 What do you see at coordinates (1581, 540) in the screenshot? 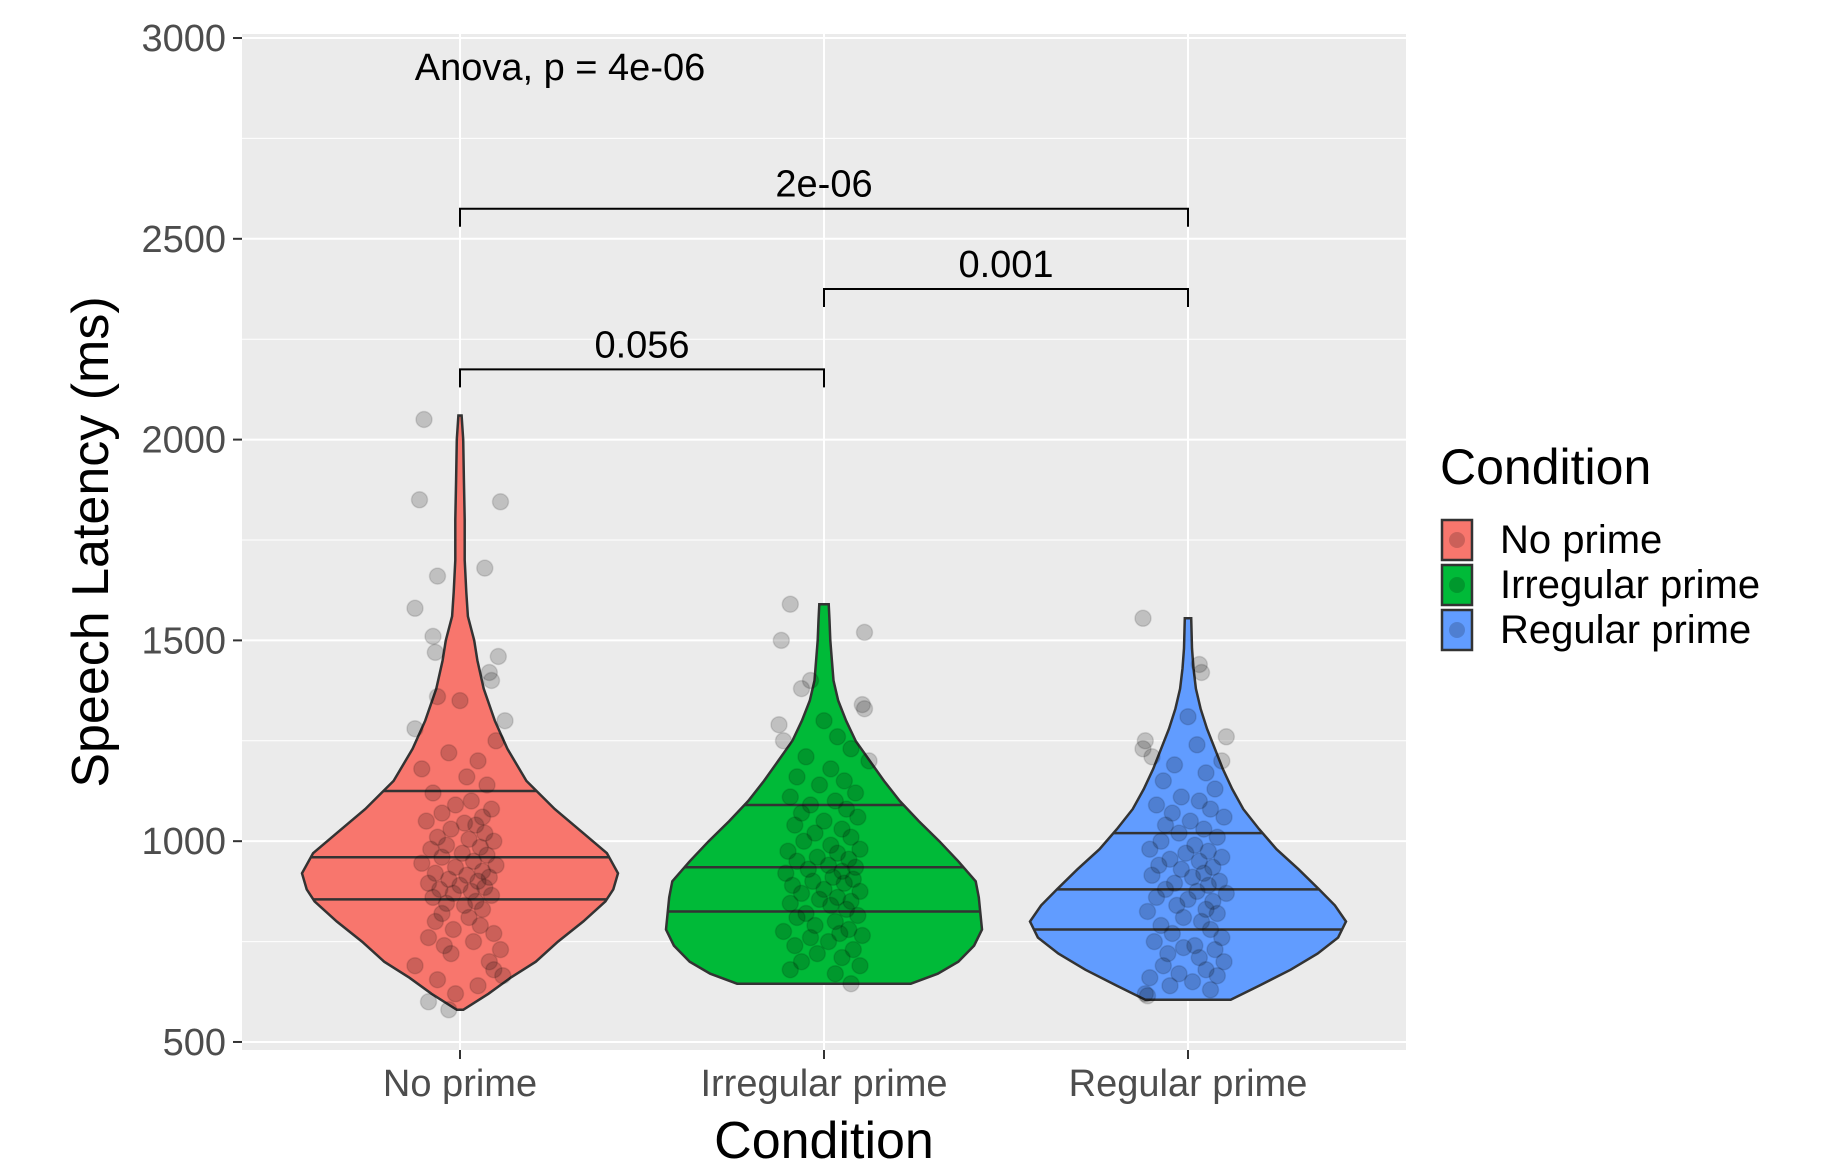
I see `legend-label: No prime` at bounding box center [1581, 540].